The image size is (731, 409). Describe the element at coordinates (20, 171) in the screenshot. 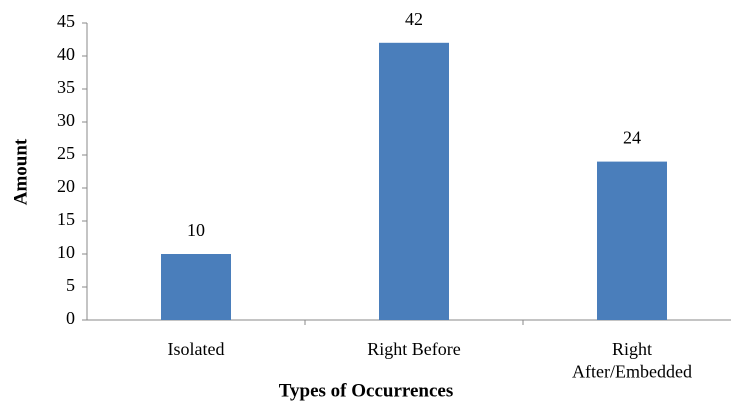

I see `y-axis-title: Amount` at that location.